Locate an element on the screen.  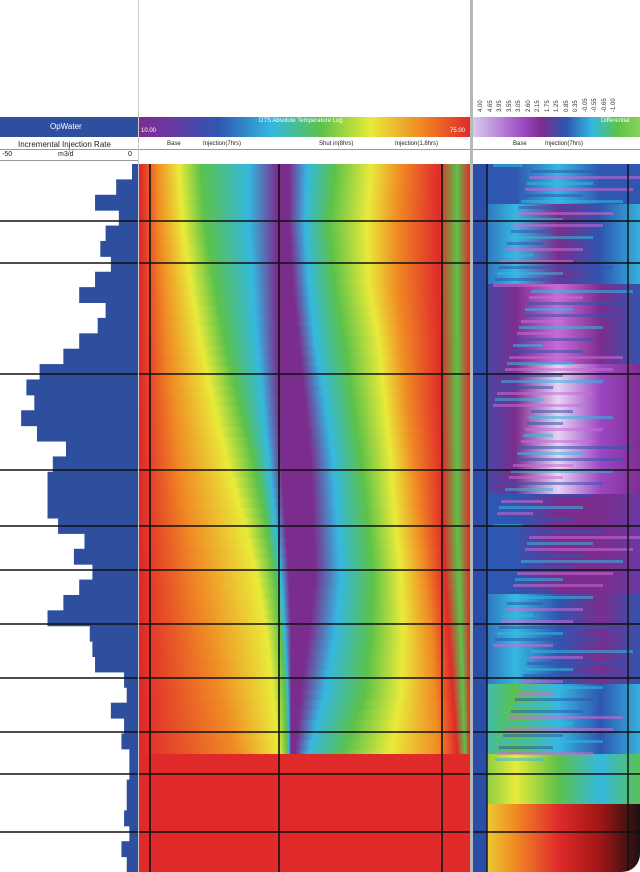
differential-scale-tick: -0.55 is located at coordinates (595, 105).